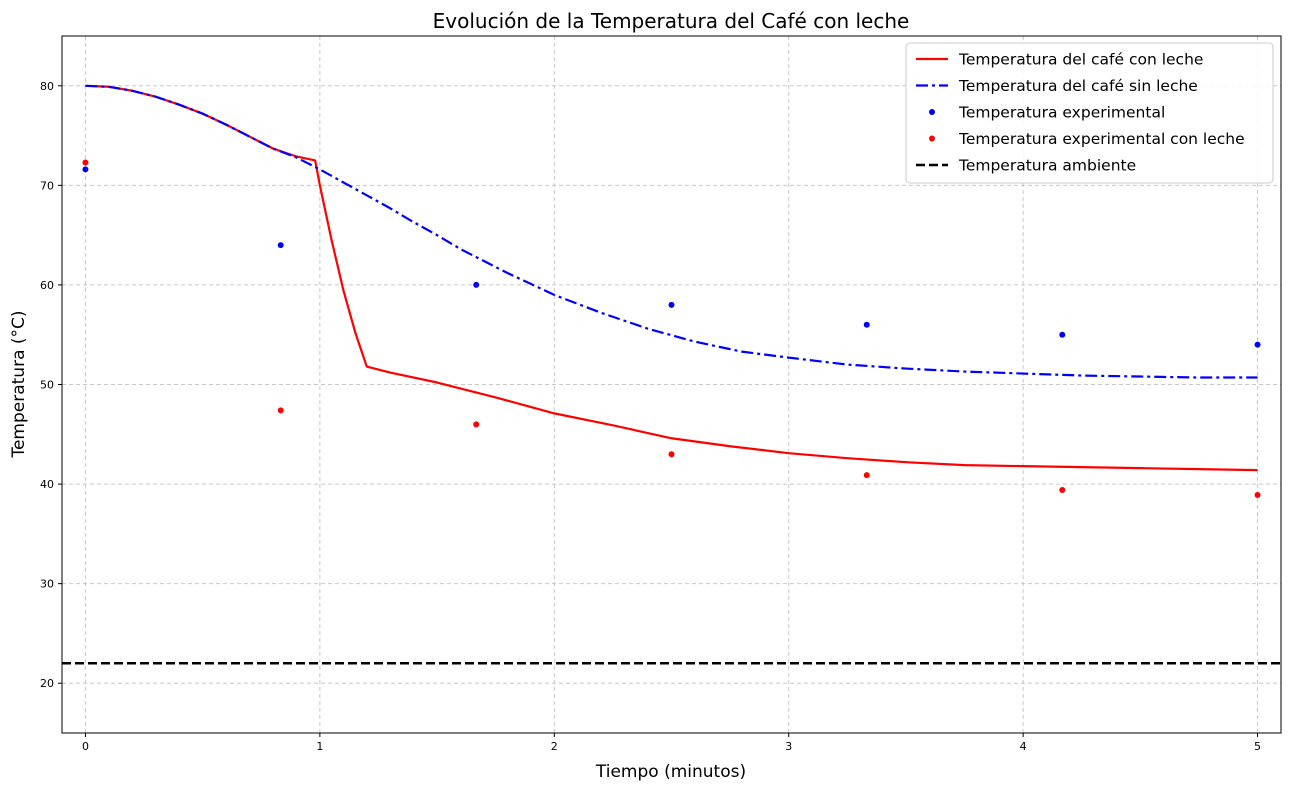 Image resolution: width=1290 pixels, height=790 pixels. I want to click on x-tick-label: 0, so click(85, 746).